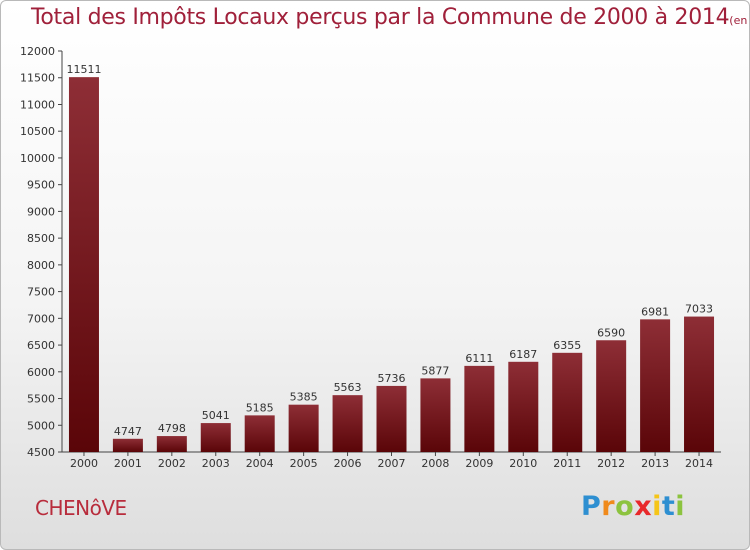  What do you see at coordinates (128, 463) in the screenshot?
I see `x-tick-label: 2001` at bounding box center [128, 463].